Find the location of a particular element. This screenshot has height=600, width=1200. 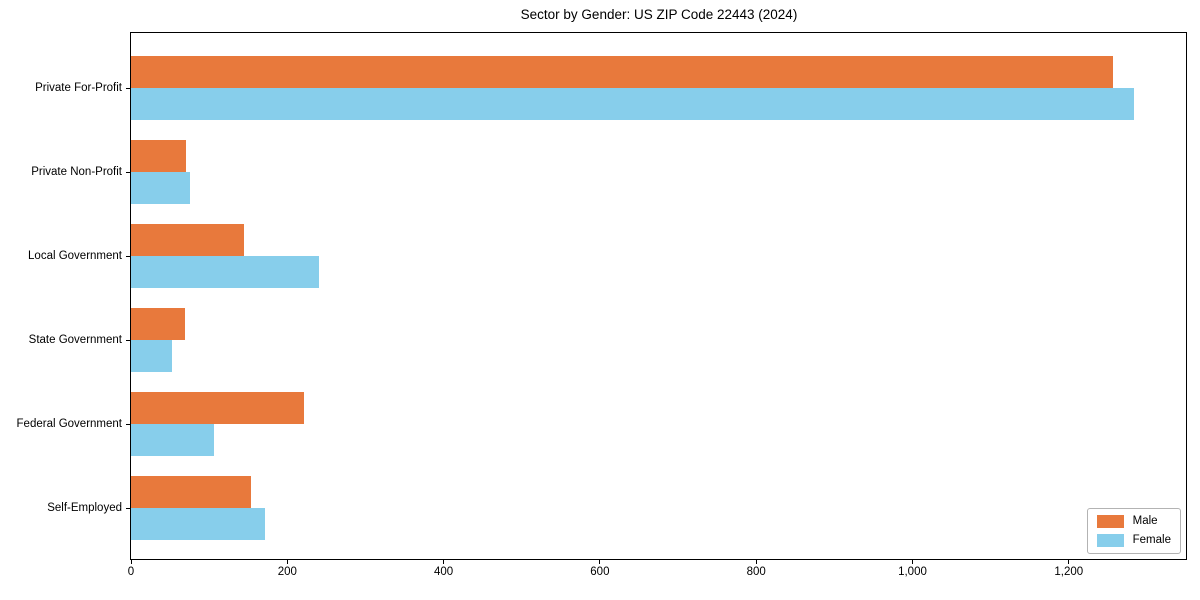

y-axis-label: Local Government is located at coordinates (75, 256).